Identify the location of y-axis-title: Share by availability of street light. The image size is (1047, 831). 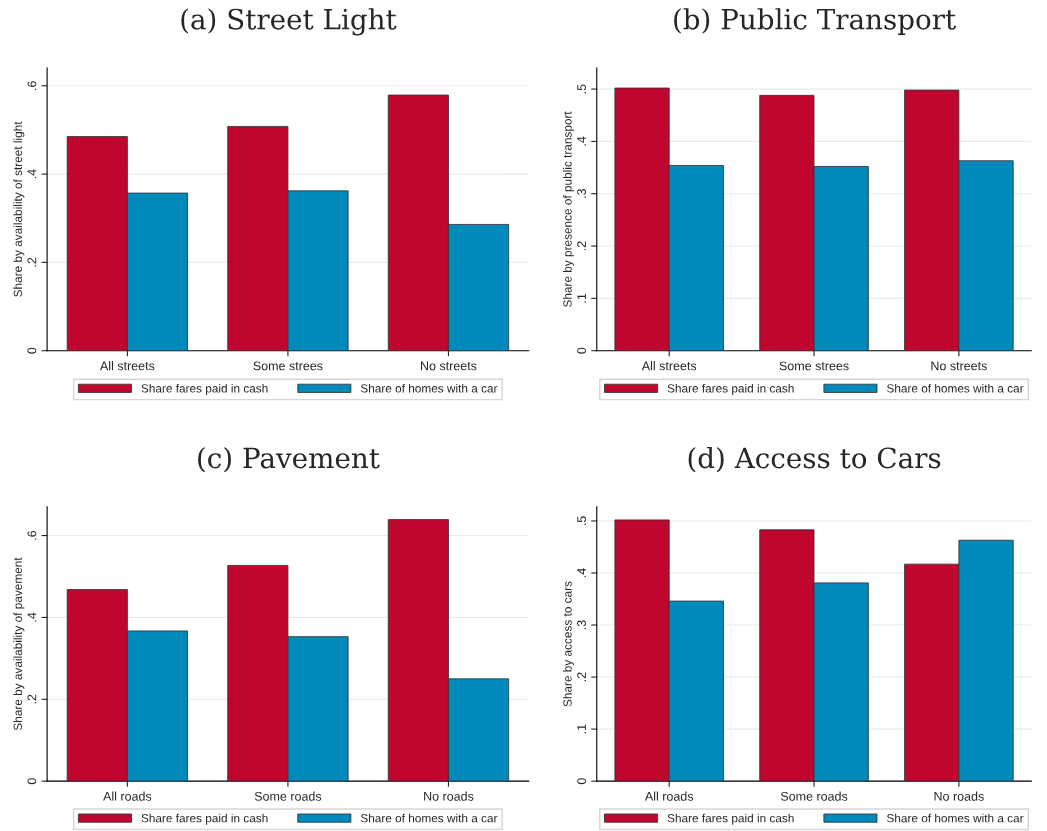
(19, 209).